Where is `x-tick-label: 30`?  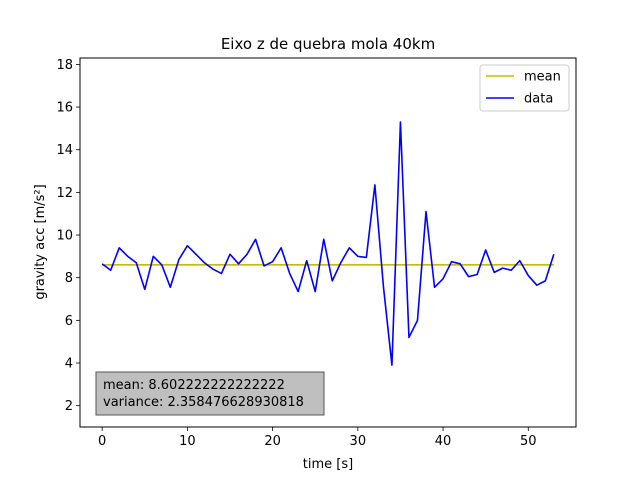
x-tick-label: 30 is located at coordinates (358, 441).